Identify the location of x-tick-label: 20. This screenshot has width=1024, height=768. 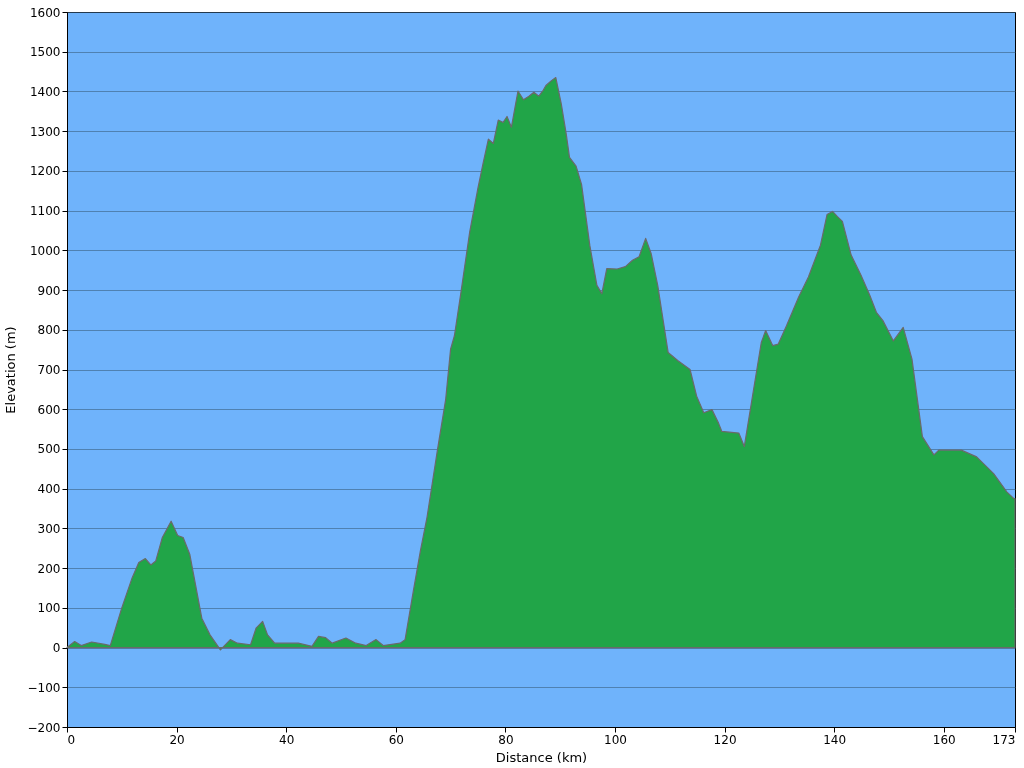
(177, 739).